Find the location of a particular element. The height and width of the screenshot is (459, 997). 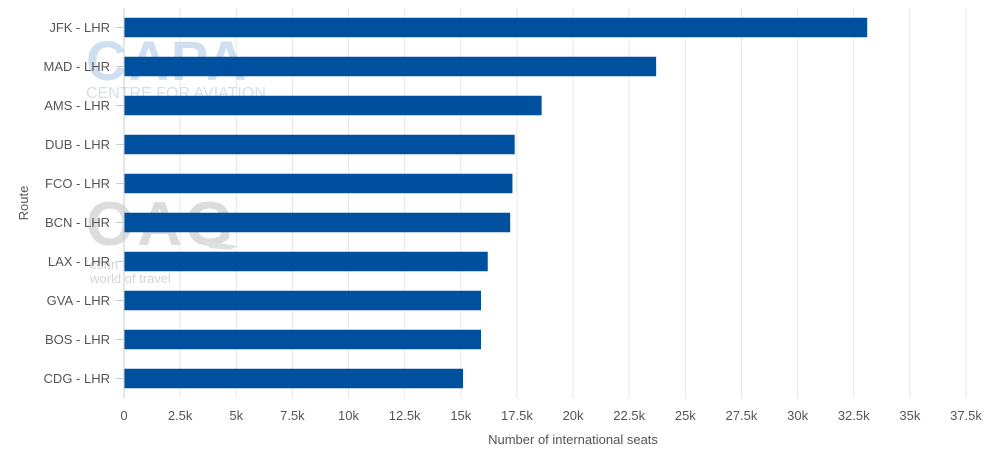

x-tick-label: 10k is located at coordinates (348, 415).